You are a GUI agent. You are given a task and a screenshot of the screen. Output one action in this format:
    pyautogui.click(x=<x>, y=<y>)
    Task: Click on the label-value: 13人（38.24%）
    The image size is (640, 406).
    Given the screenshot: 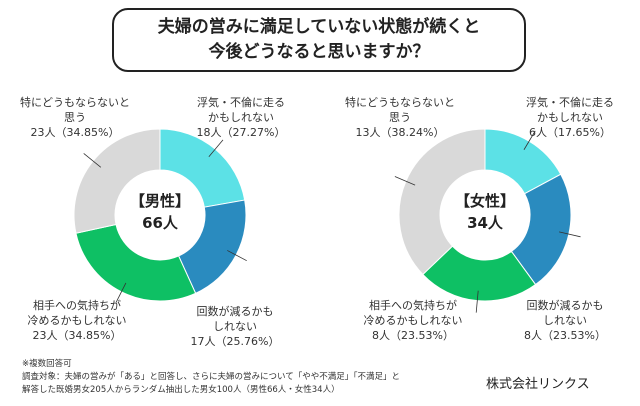 What is the action you would take?
    pyautogui.click(x=400, y=132)
    